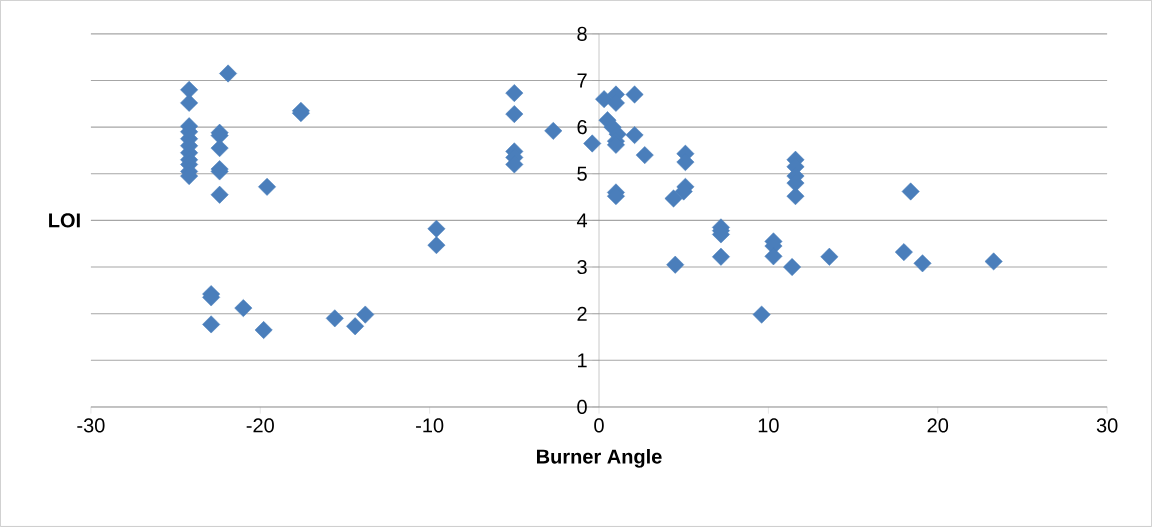 The width and height of the screenshot is (1152, 527). What do you see at coordinates (1107, 425) in the screenshot?
I see `x-tick-label: 30` at bounding box center [1107, 425].